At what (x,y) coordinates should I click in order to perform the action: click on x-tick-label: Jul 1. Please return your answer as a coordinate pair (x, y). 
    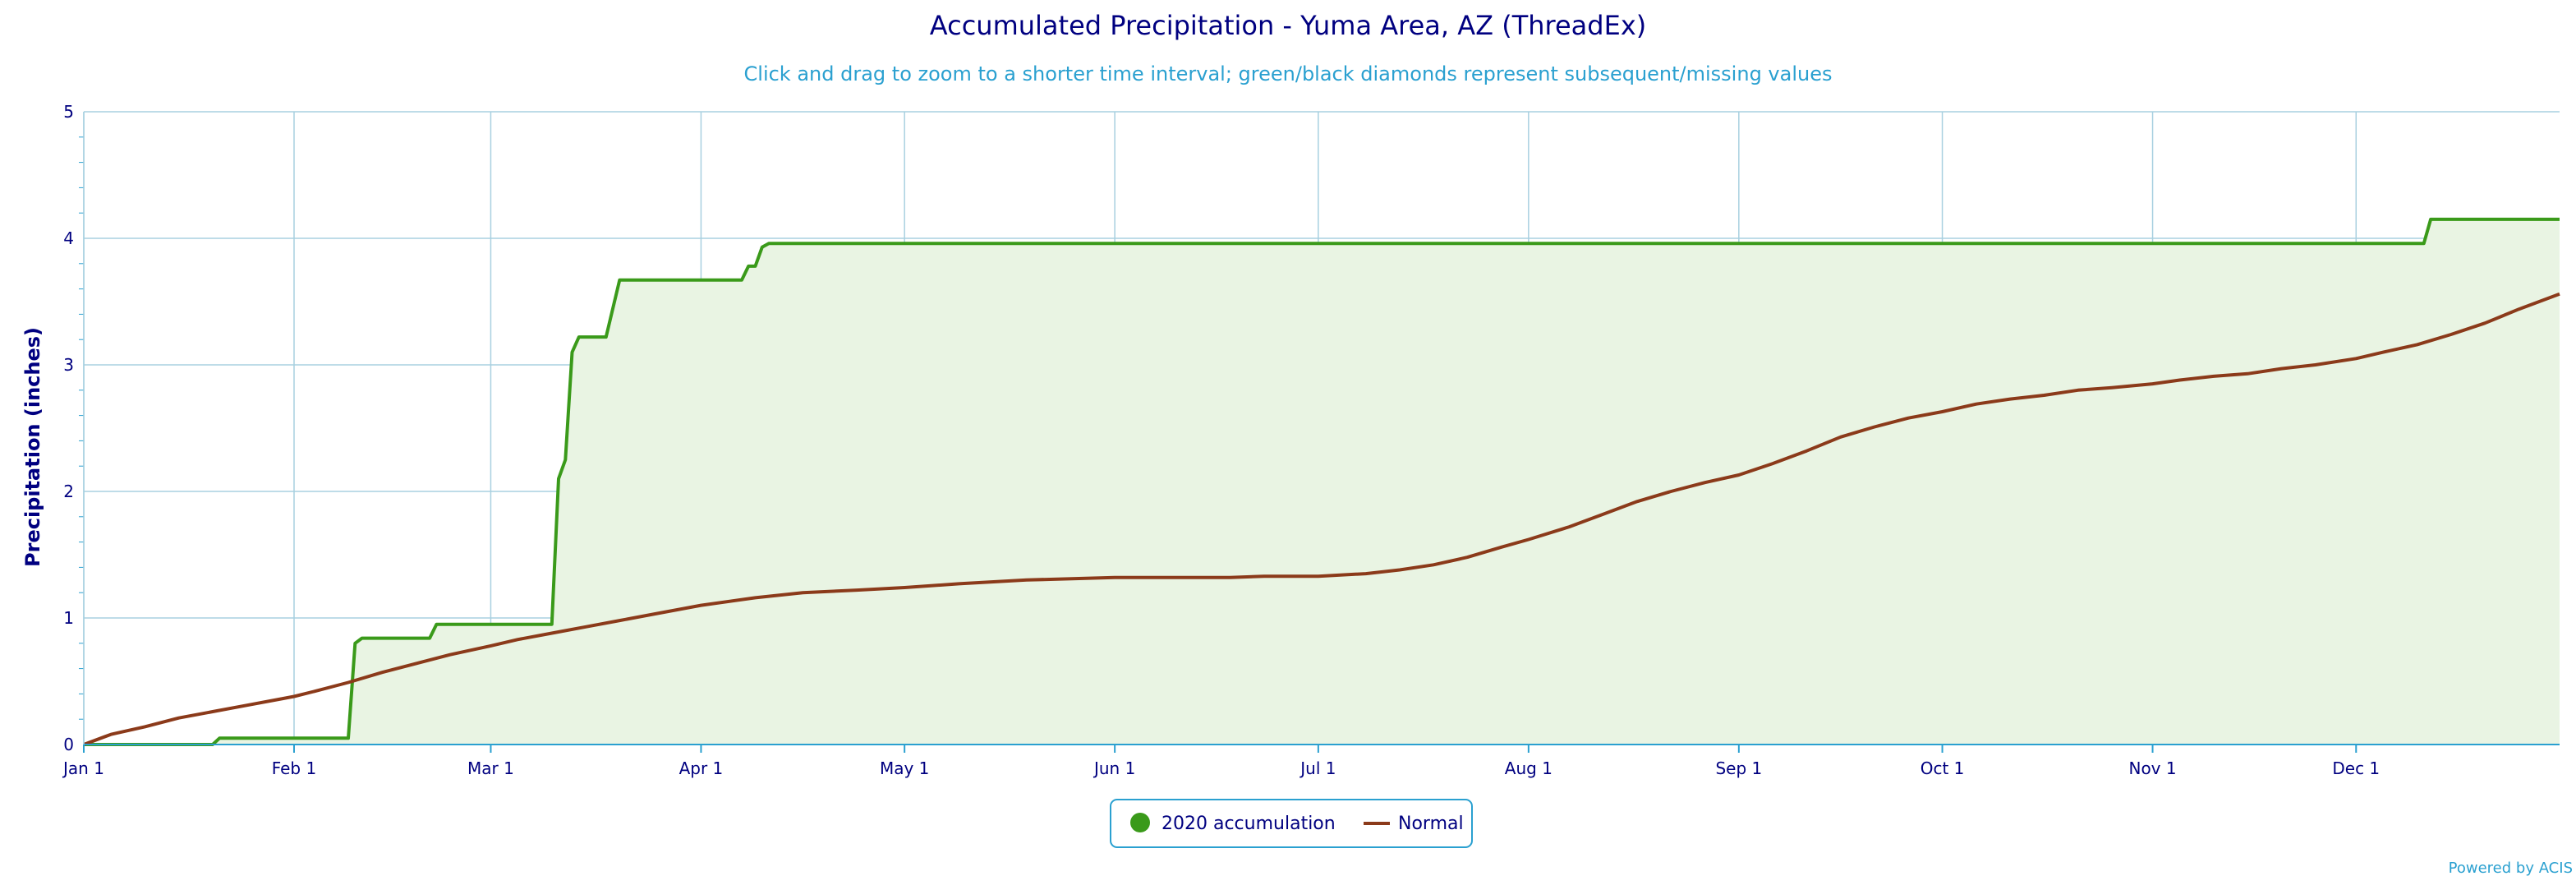
    Looking at the image, I should click on (1317, 768).